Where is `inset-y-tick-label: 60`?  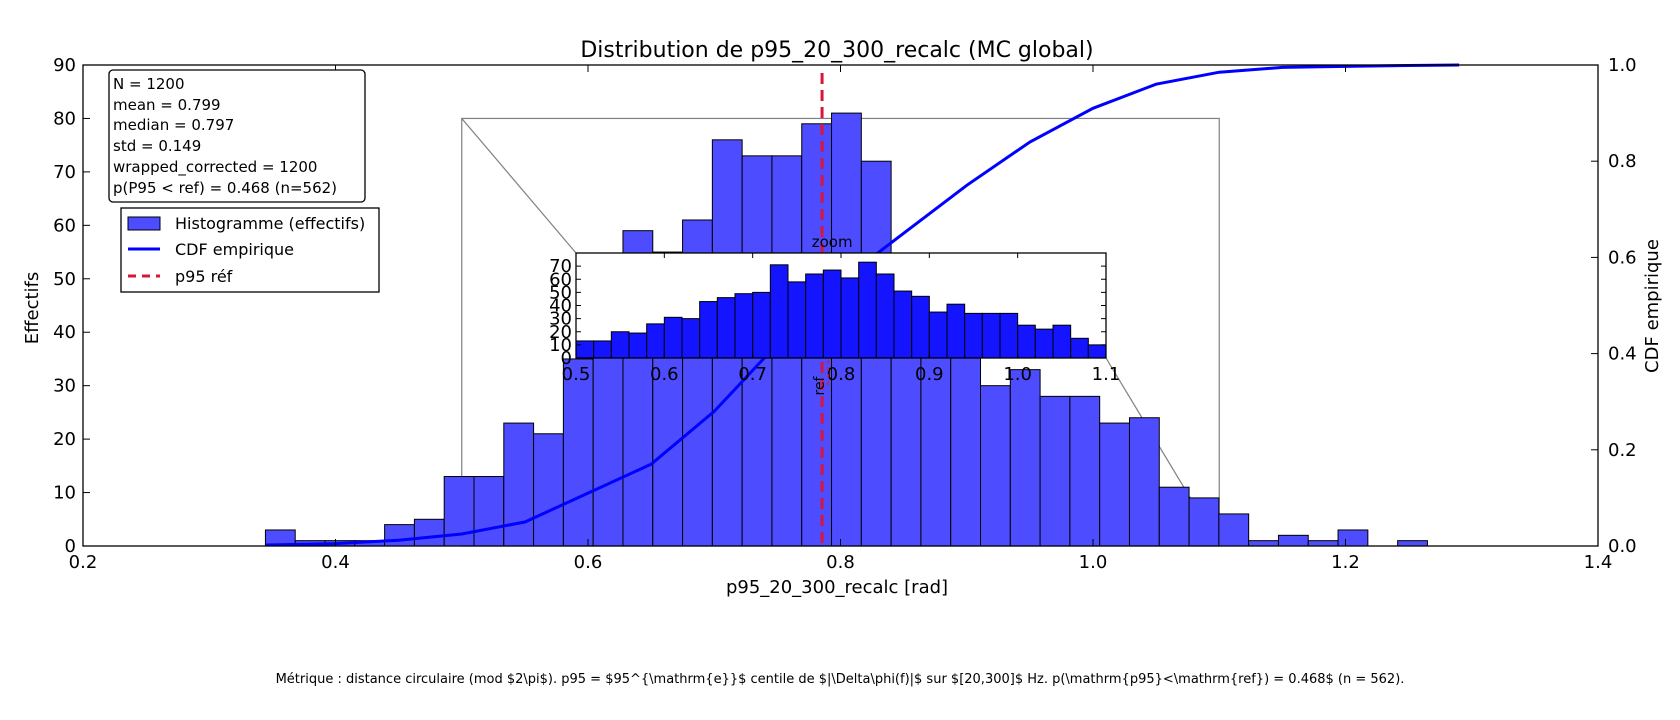
inset-y-tick-label: 60 is located at coordinates (560, 279).